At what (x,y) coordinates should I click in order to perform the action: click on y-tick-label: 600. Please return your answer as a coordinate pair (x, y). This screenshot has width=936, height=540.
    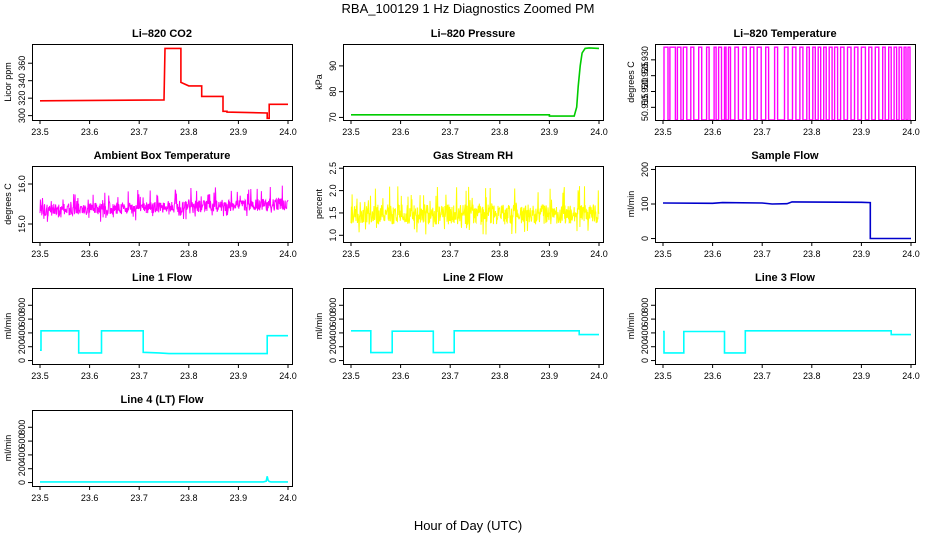
    Looking at the image, I should click on (22, 319).